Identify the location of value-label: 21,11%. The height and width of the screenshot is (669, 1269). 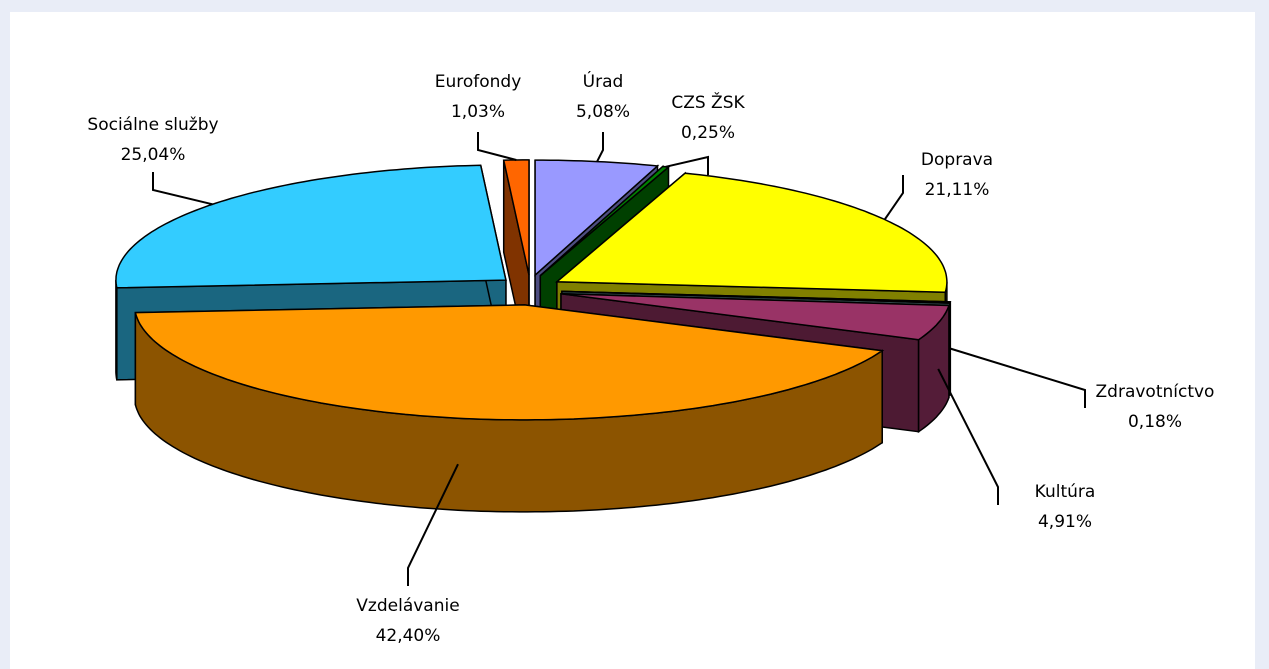
(957, 190).